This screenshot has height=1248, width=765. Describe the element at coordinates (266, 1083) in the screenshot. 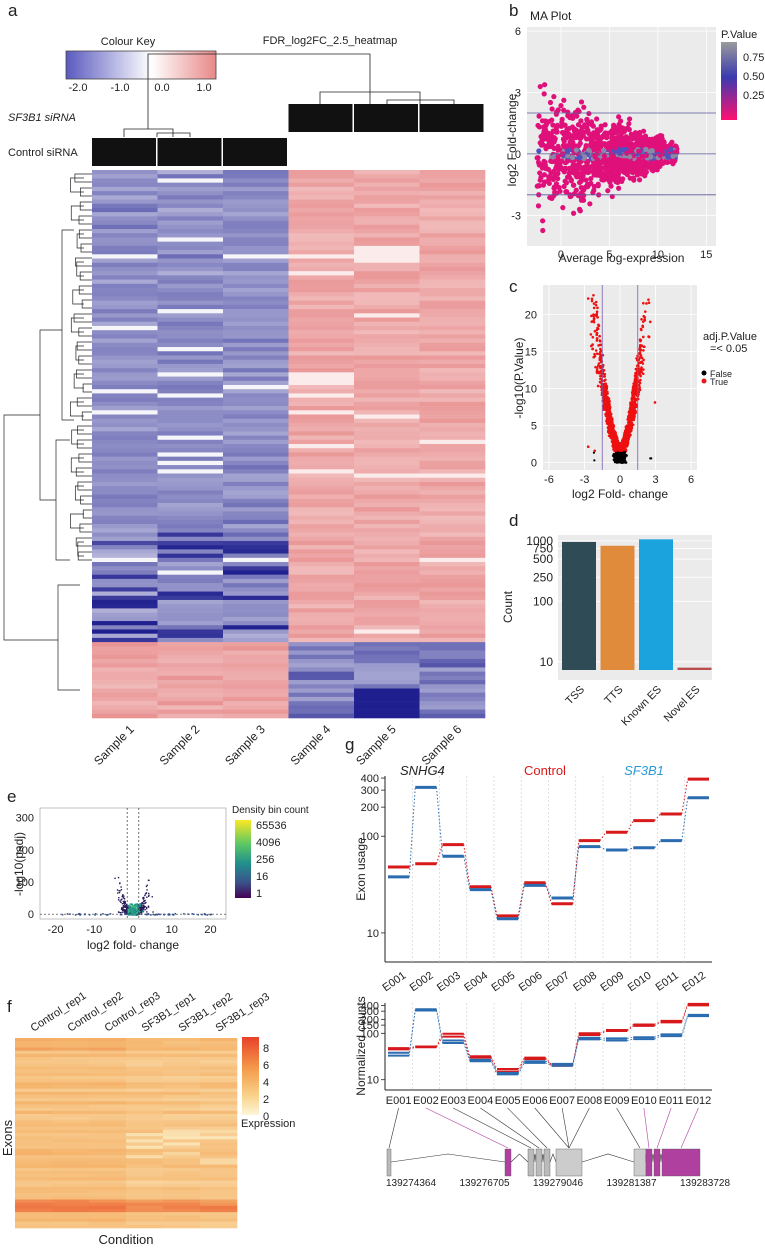

I see `exon-legend-tick: 4` at that location.